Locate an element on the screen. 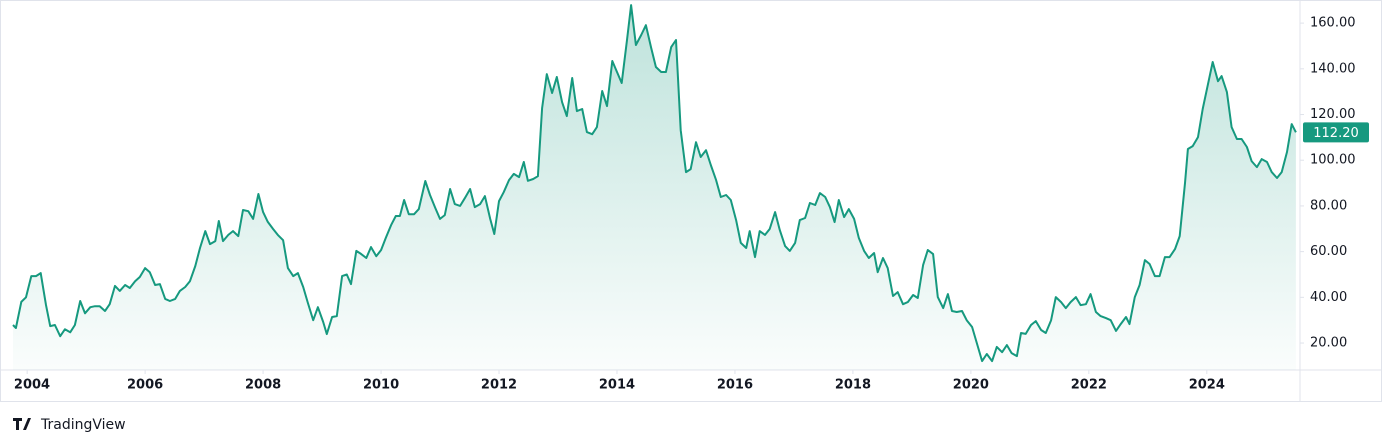 Image resolution: width=1394 pixels, height=446 pixels. y-tick-label: 40.00 is located at coordinates (1328, 297).